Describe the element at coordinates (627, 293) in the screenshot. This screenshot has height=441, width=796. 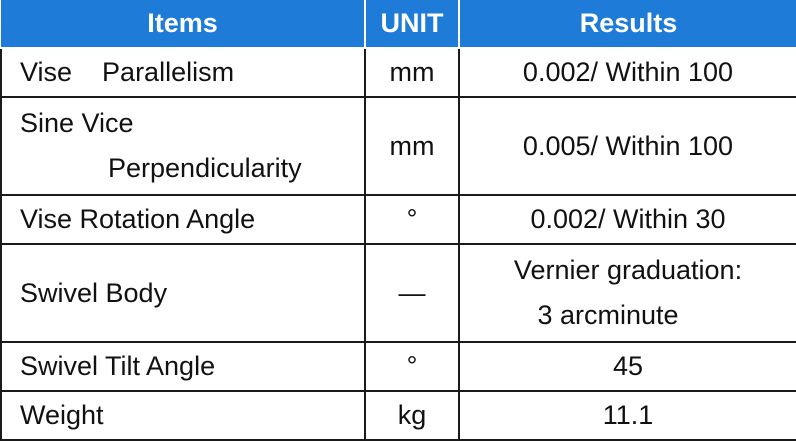
I see `table-cell: Vernier graduation: 3 arcminute` at that location.